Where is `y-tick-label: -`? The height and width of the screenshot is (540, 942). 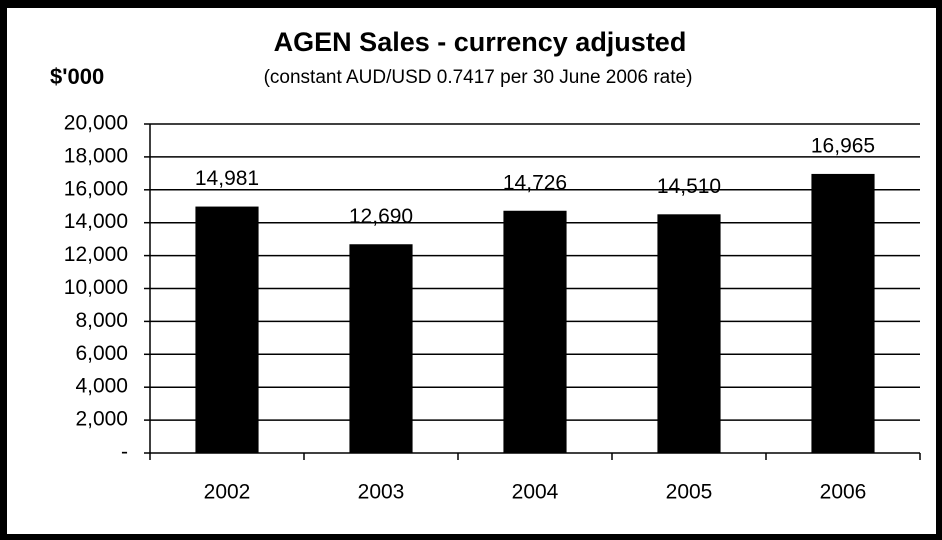
y-tick-label: - is located at coordinates (124, 452).